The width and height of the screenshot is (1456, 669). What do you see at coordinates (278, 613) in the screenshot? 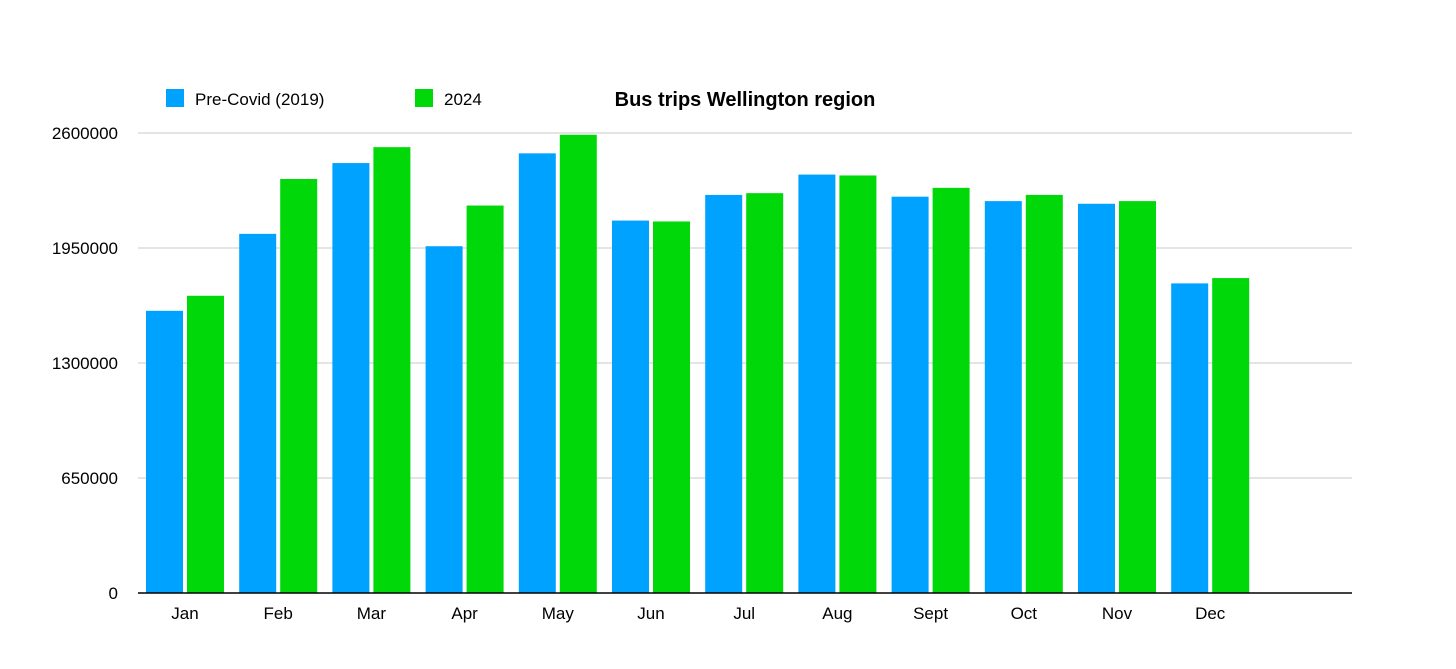
I see `x-tick-label-feb: Feb` at bounding box center [278, 613].